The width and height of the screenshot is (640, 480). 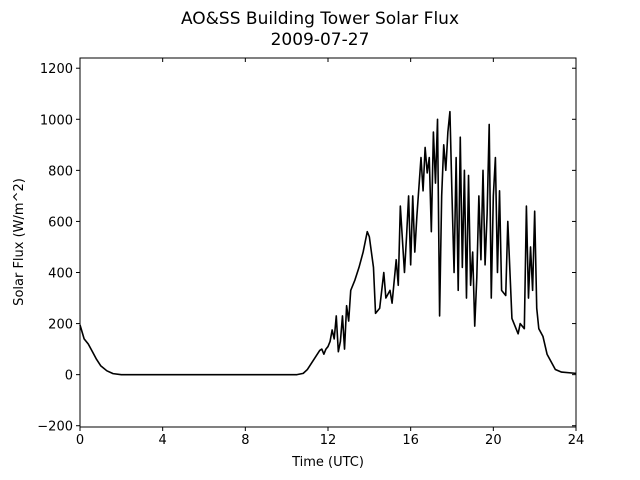 What do you see at coordinates (60, 325) in the screenshot?
I see `y-tick-label: 200` at bounding box center [60, 325].